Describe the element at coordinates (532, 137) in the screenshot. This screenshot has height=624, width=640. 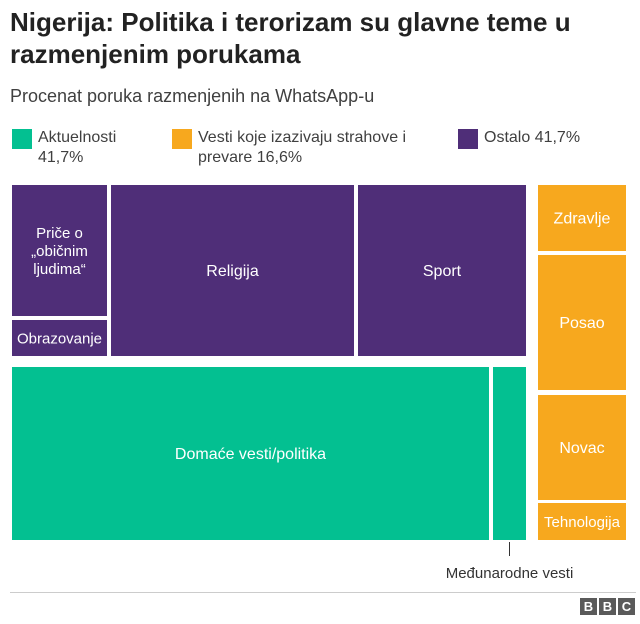
I see `legend-label-ostalo: Ostalo 41,7%` at that location.